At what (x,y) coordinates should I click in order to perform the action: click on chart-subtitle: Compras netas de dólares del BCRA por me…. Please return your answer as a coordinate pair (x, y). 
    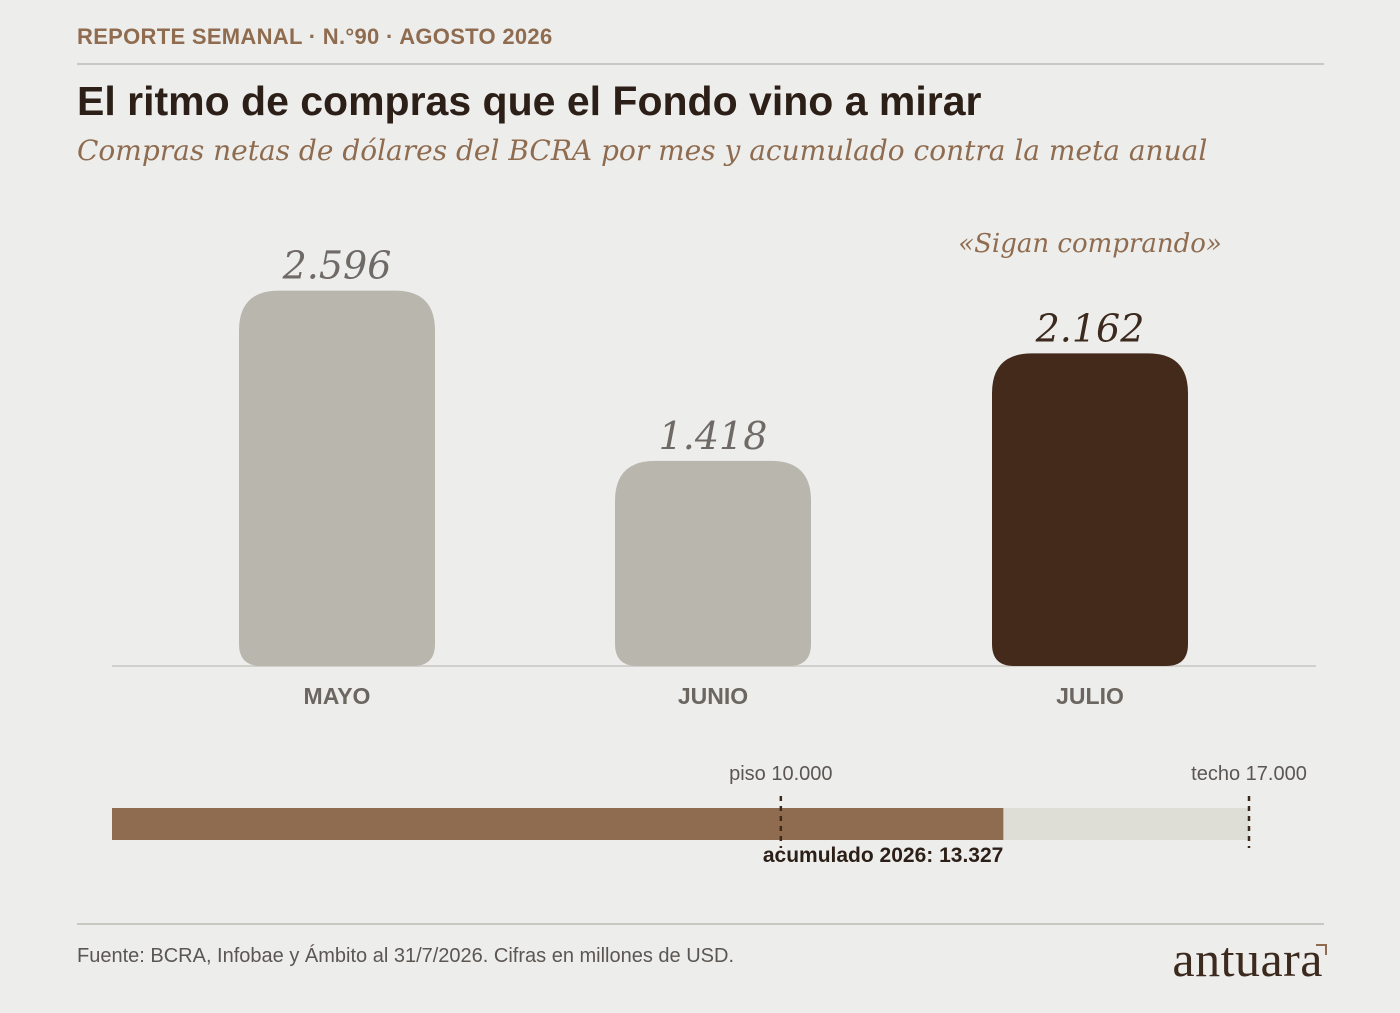
    Looking at the image, I should click on (642, 150).